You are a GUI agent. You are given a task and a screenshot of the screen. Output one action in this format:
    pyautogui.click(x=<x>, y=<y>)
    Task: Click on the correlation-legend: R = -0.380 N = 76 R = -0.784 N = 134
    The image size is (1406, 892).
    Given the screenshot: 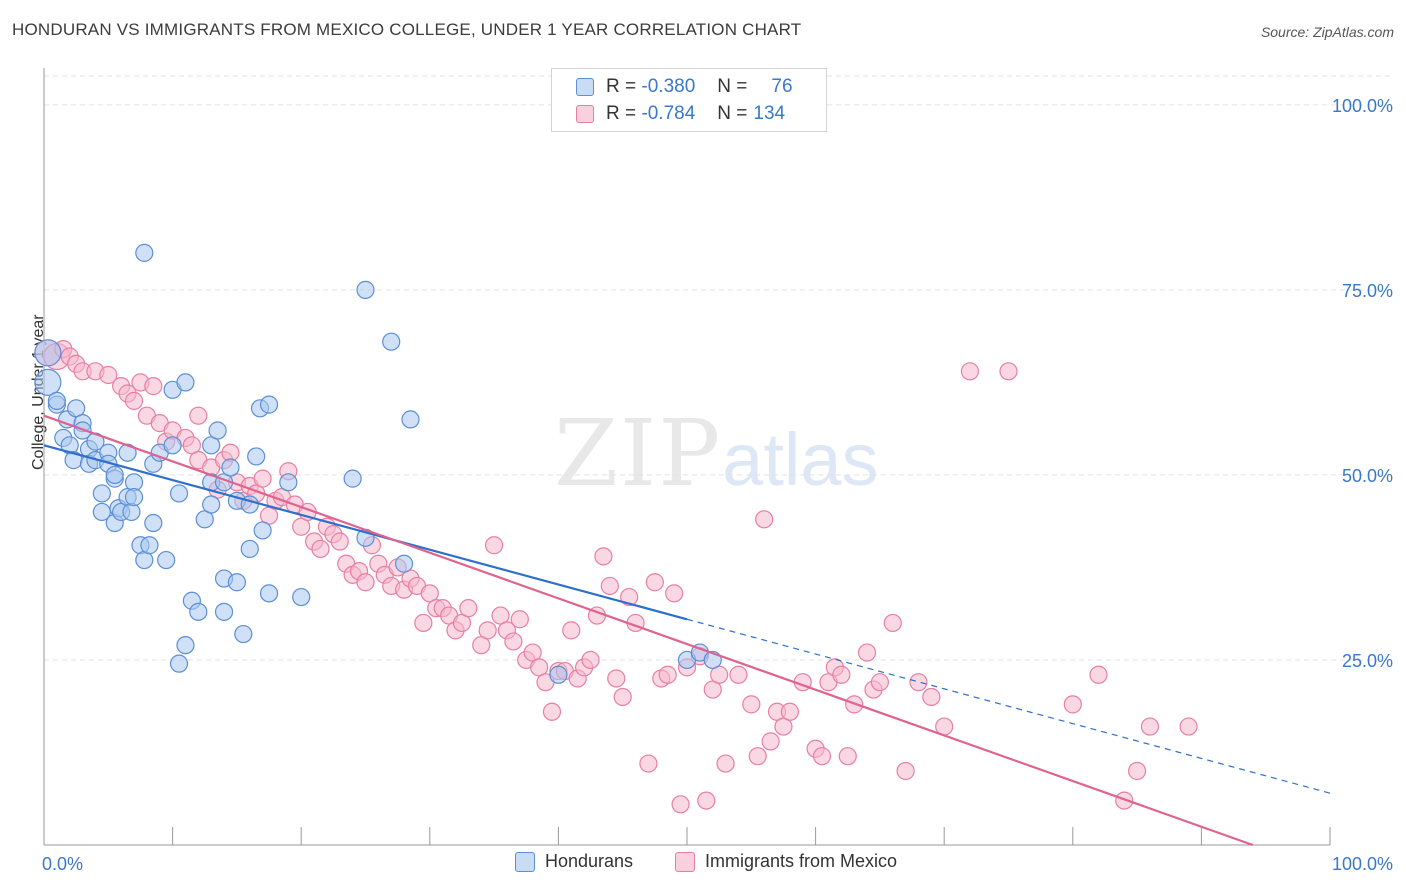 What is the action you would take?
    pyautogui.click(x=689, y=100)
    